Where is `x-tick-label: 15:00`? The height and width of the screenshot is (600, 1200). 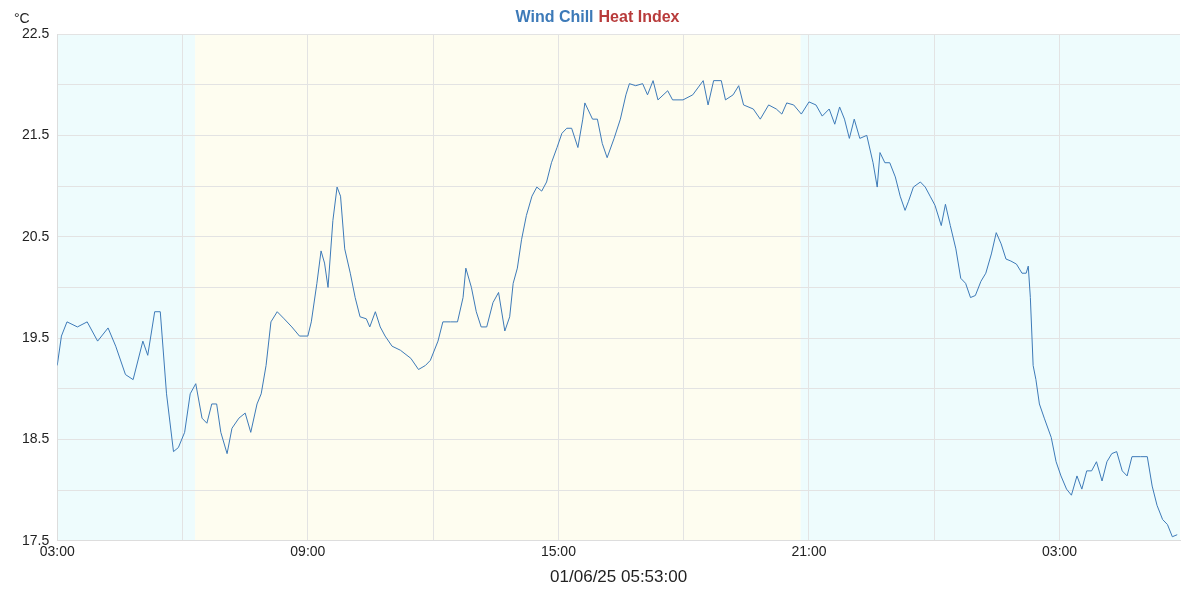
x-tick-label: 15:00 is located at coordinates (558, 551).